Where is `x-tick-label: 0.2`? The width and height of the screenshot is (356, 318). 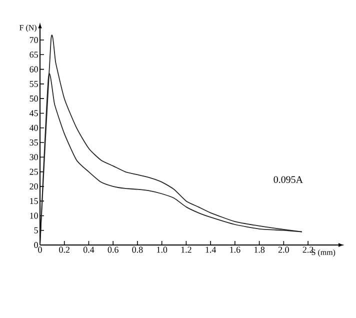
x-tick-label: 0.2 is located at coordinates (64, 249).